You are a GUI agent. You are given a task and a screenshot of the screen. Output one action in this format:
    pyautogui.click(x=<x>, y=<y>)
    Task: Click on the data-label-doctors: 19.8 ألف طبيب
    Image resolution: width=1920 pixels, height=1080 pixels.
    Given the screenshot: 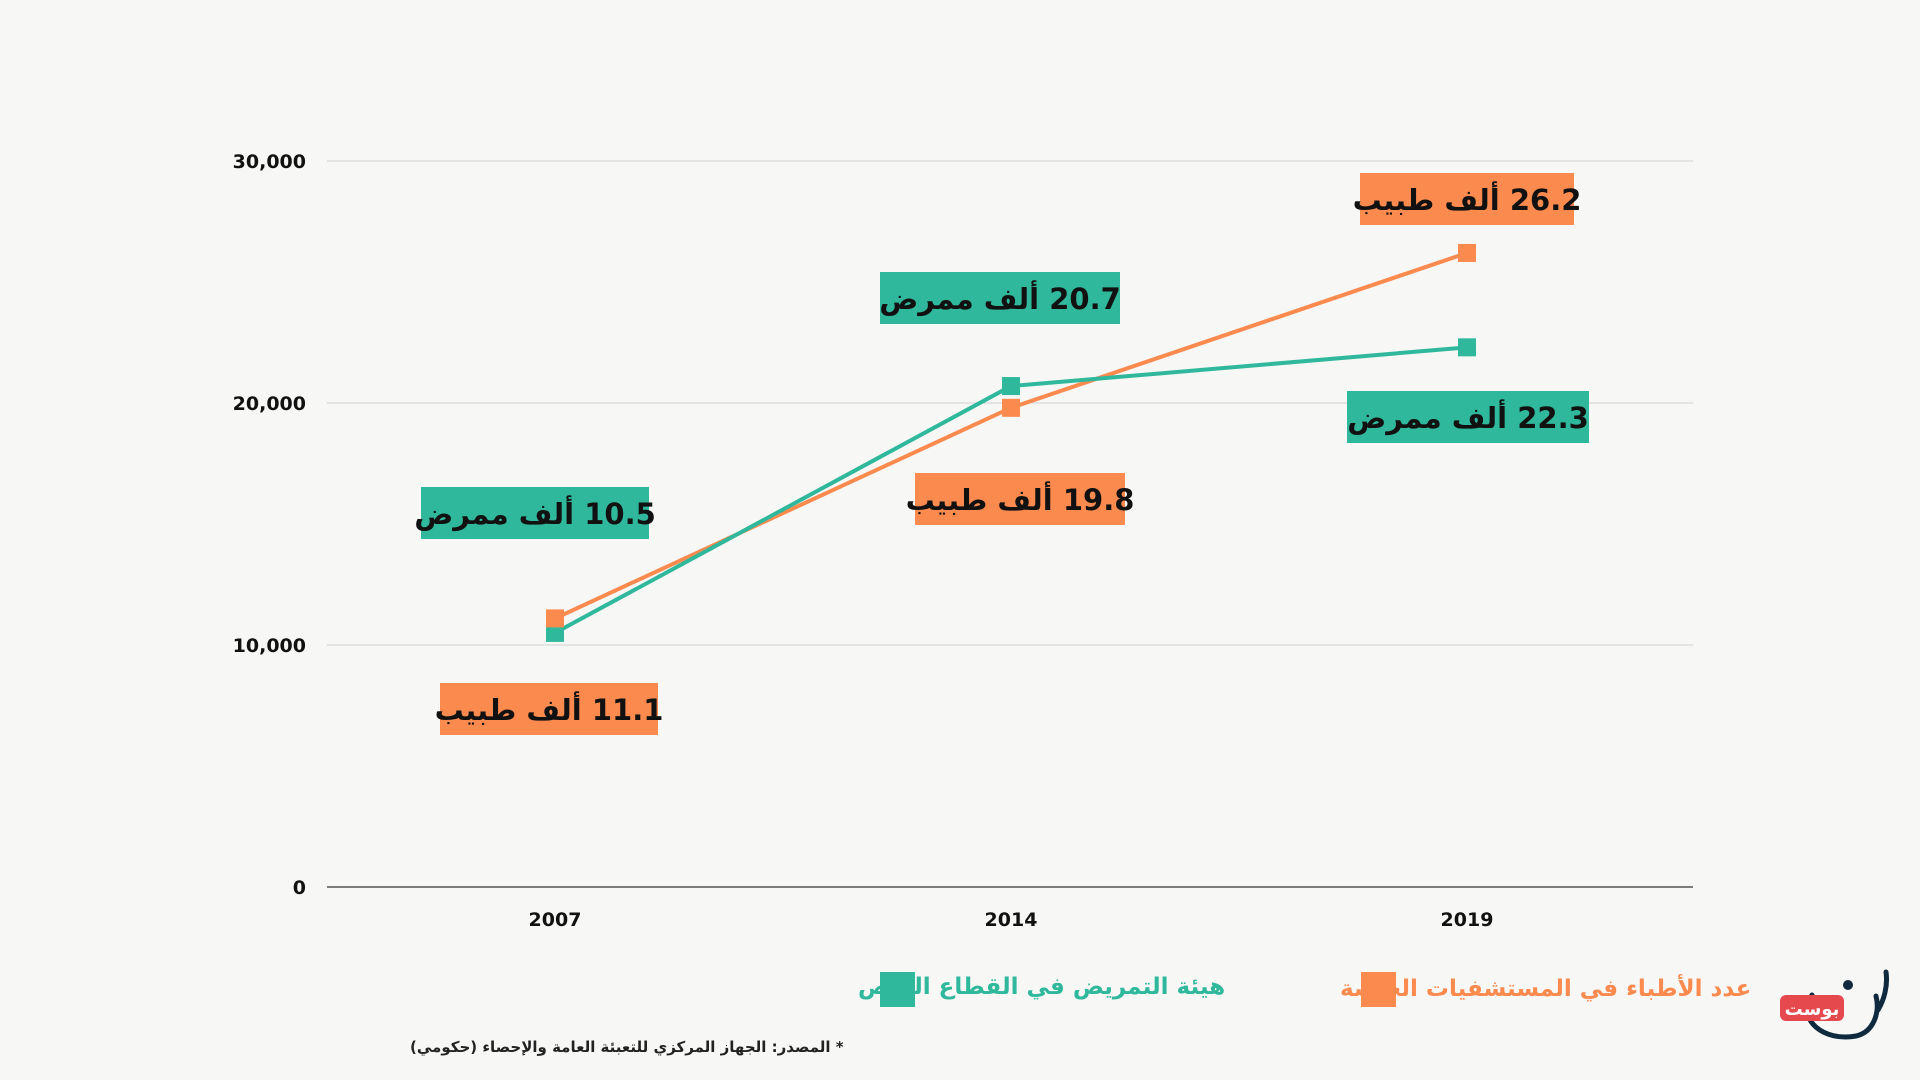 What is the action you would take?
    pyautogui.click(x=1020, y=499)
    